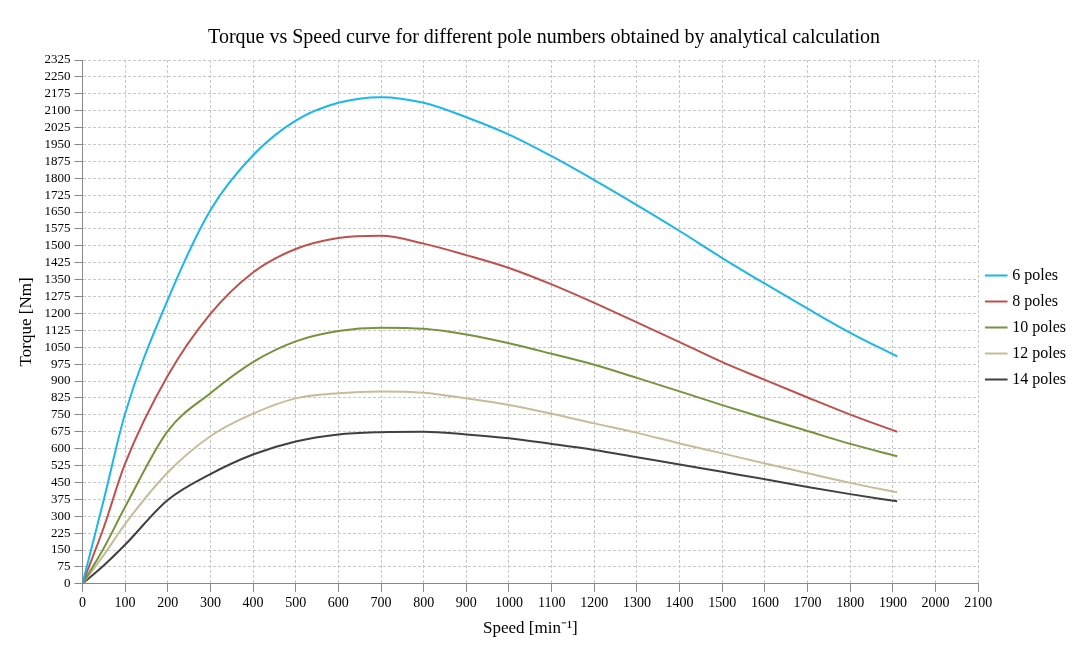 The width and height of the screenshot is (1092, 655). Describe the element at coordinates (679, 602) in the screenshot. I see `x-tick-label: 1400` at that location.